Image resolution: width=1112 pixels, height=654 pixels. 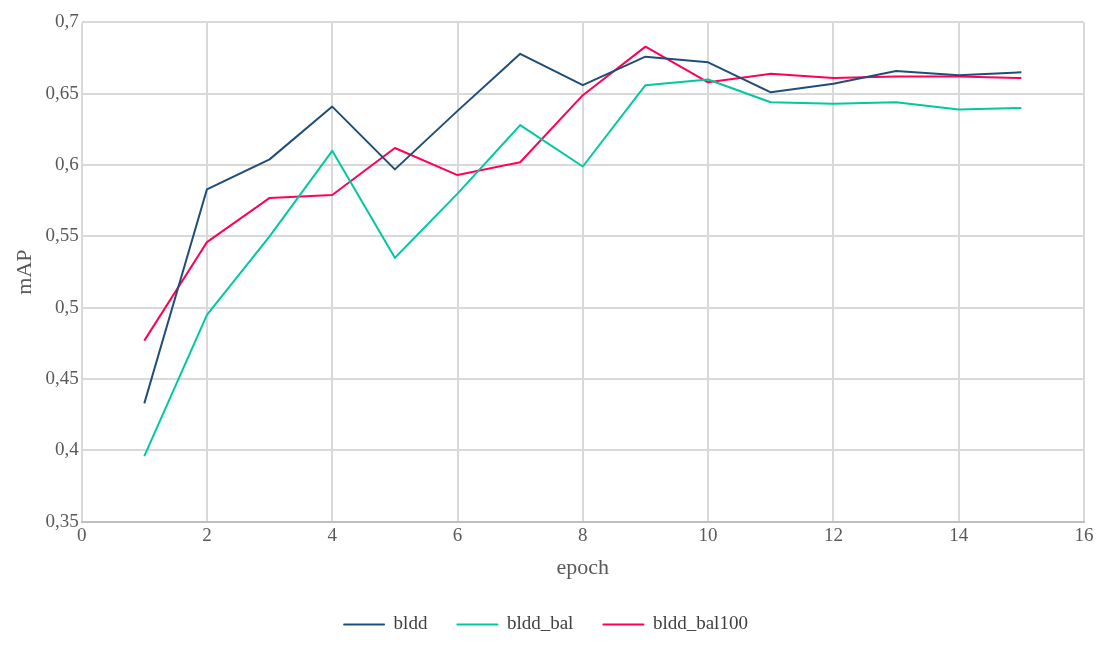 I want to click on x-tick-label: 8, so click(x=583, y=535).